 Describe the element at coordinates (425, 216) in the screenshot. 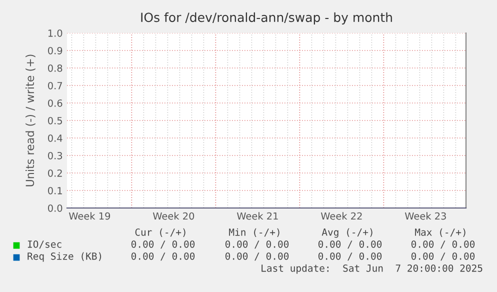

I see `x-tick-label: Week 23` at that location.